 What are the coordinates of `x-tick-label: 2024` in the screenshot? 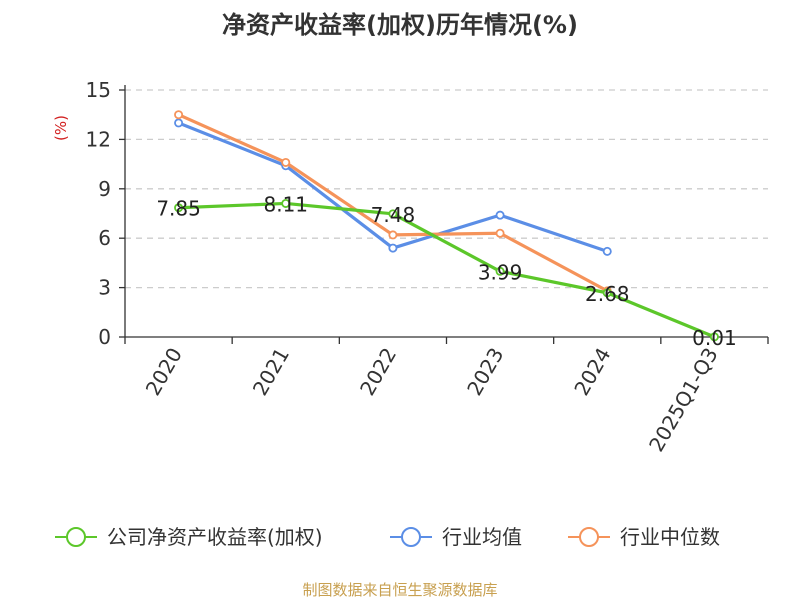 It's located at (592, 372).